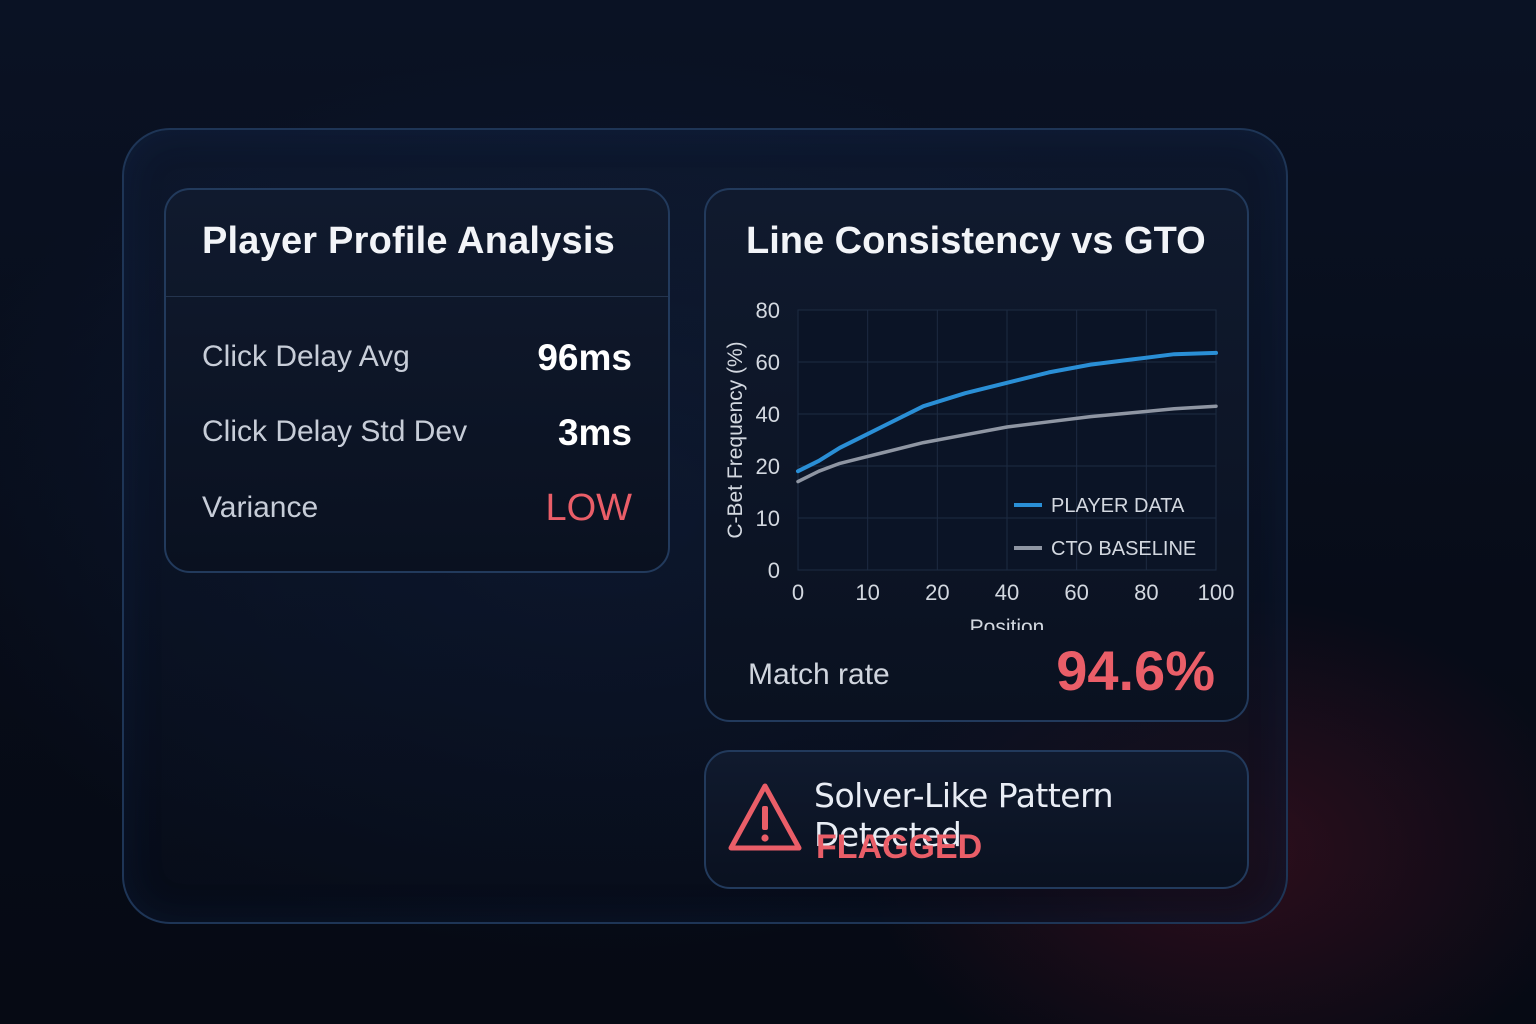 Image resolution: width=1536 pixels, height=1024 pixels. What do you see at coordinates (819, 674) in the screenshot?
I see `match-rate-label: Match rate` at bounding box center [819, 674].